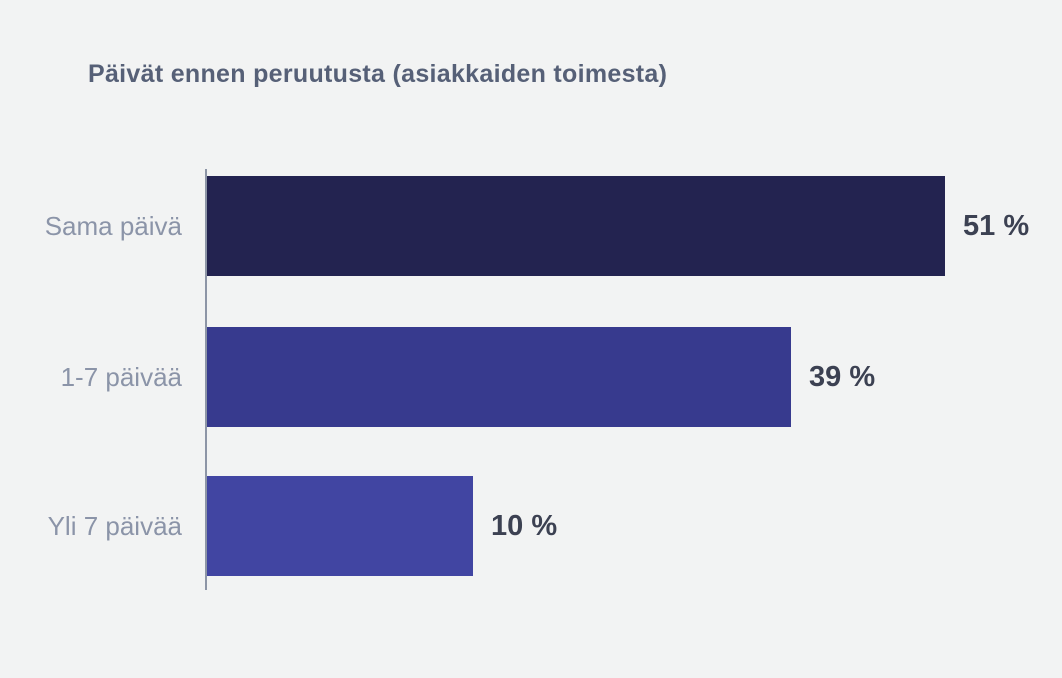 Image resolution: width=1062 pixels, height=678 pixels. I want to click on chart-row: 1-7 päivää 39 %, so click(531, 377).